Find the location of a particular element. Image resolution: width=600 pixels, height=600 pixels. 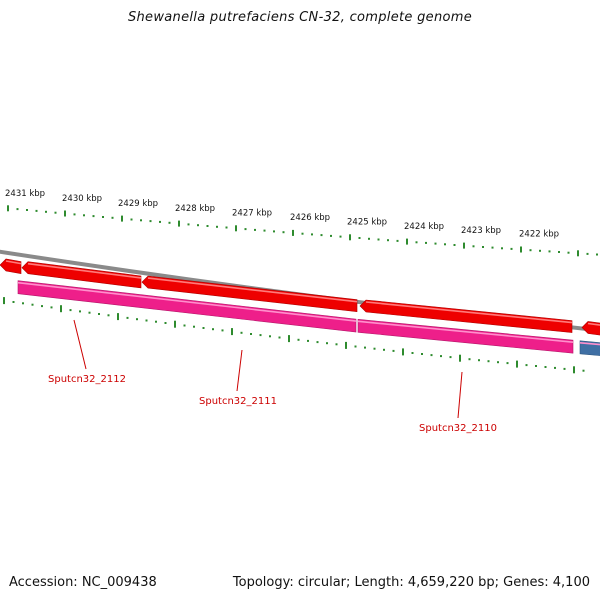

gene-band-other-highlight is located at coordinates (589, 344).